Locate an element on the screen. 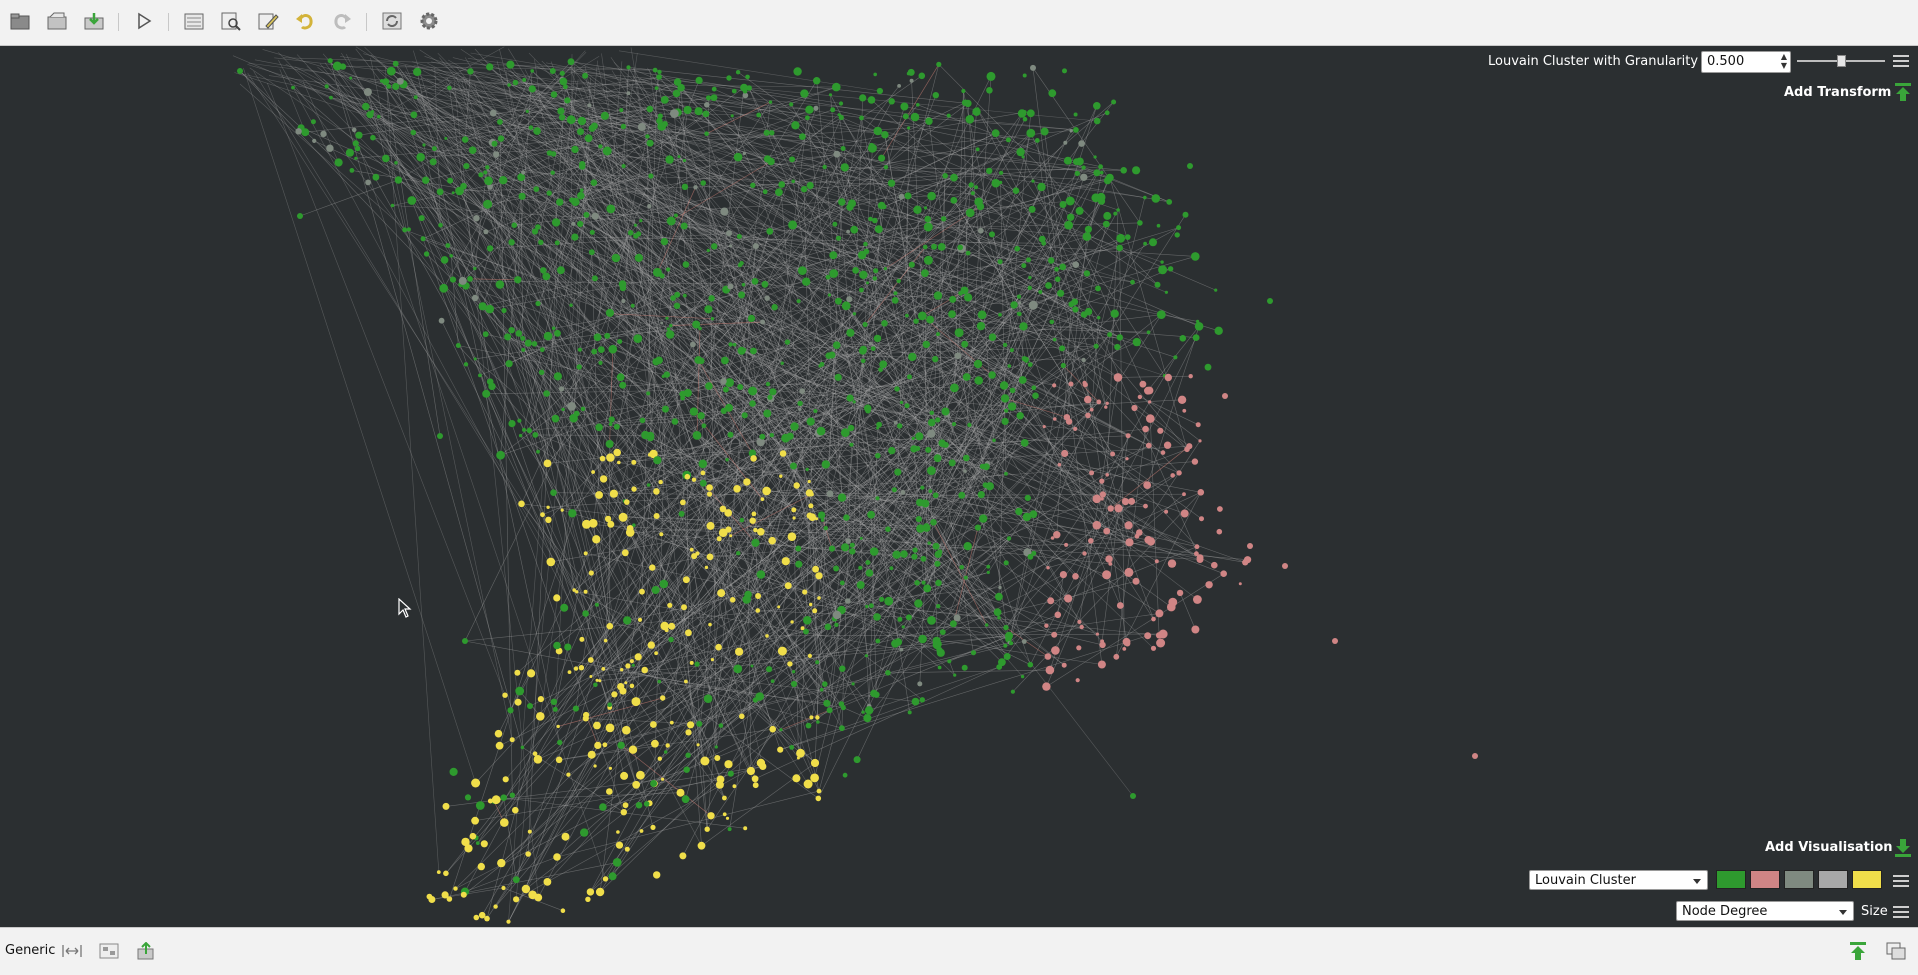 This screenshot has height=975, width=1918. size-menu-icon is located at coordinates (1901, 911).